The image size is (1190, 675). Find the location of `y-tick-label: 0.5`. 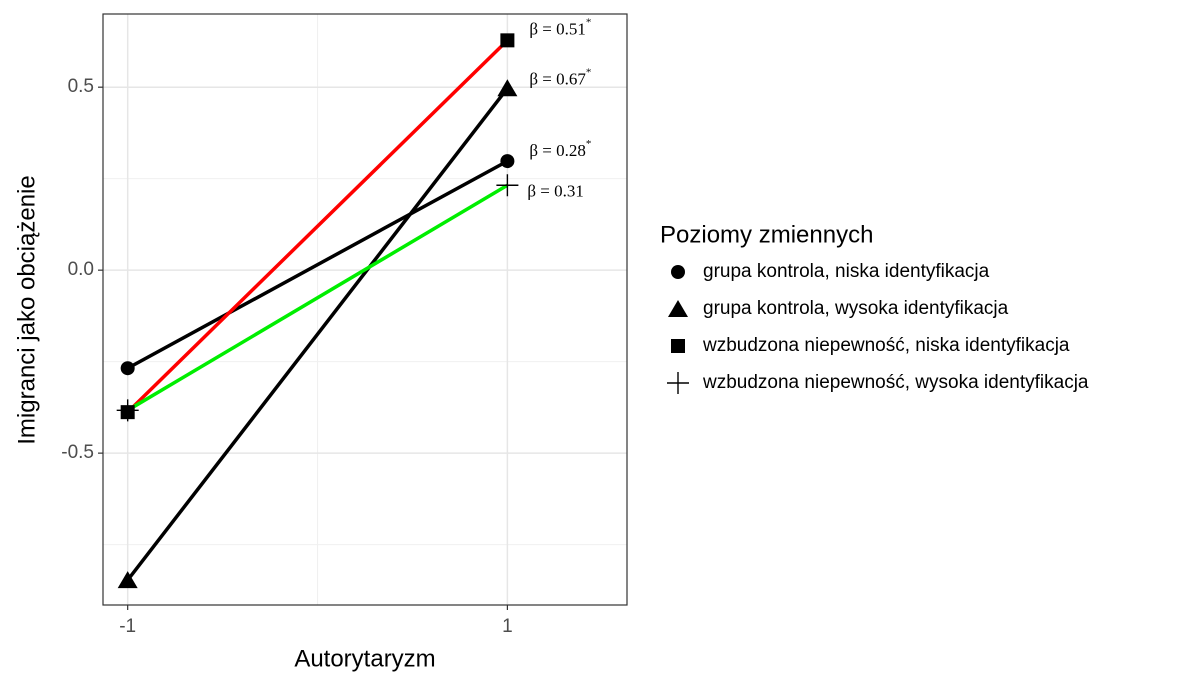

y-tick-label: 0.5 is located at coordinates (81, 86).